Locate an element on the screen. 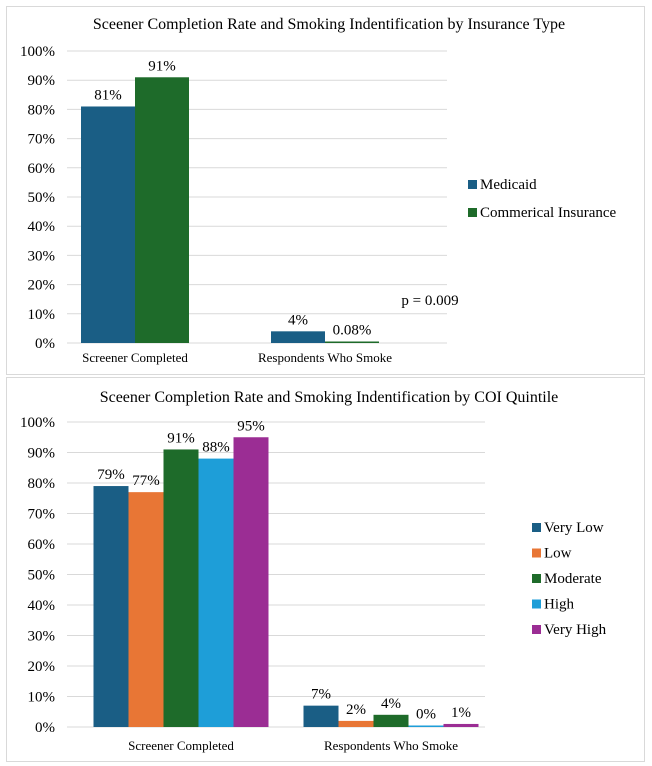 Image resolution: width=652 pixels, height=766 pixels. data-label: 95% is located at coordinates (251, 426).